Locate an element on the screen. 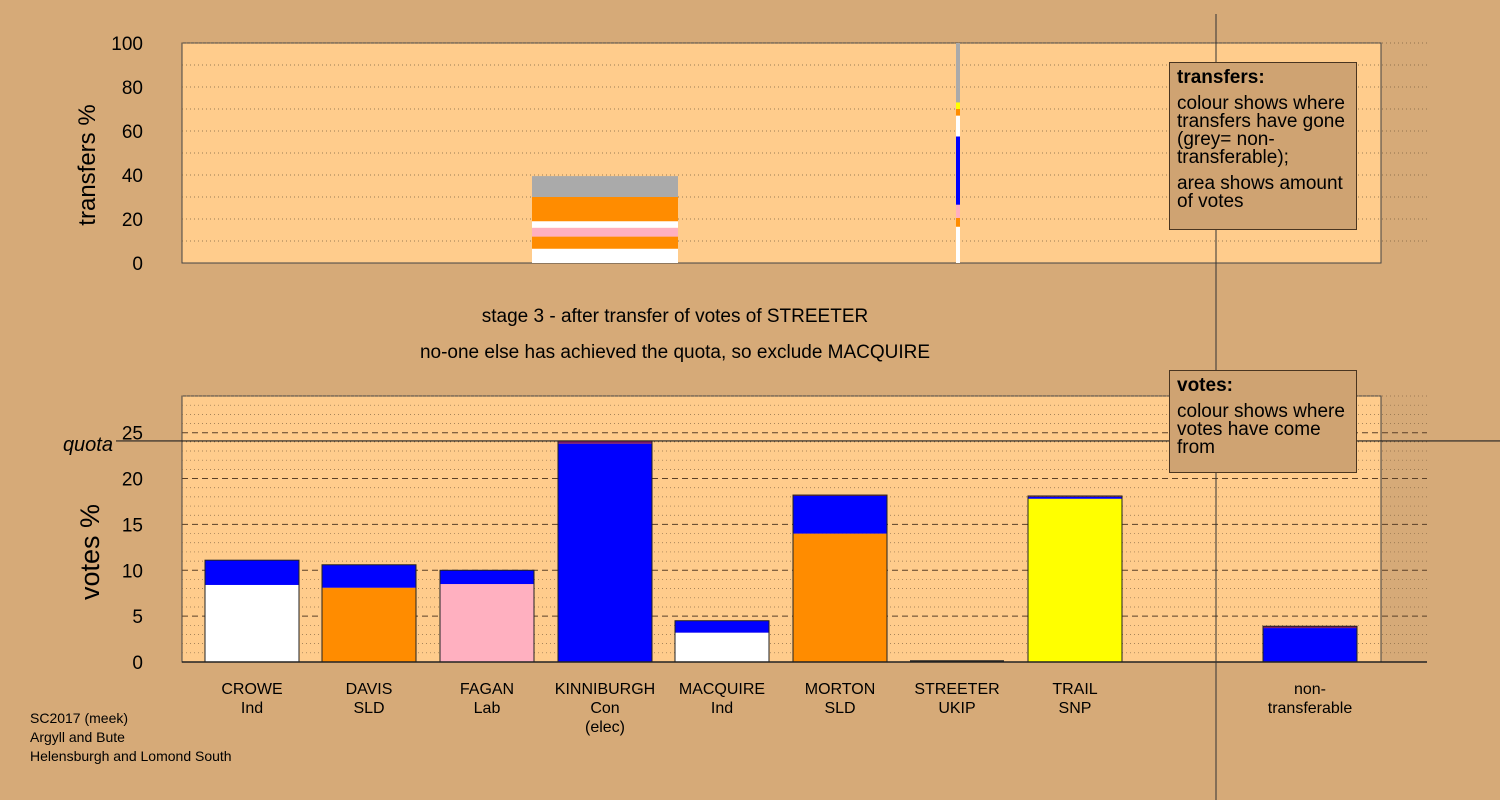 Image resolution: width=1500 pixels, height=800 pixels. transfer-segment-trail is located at coordinates (958, 105).